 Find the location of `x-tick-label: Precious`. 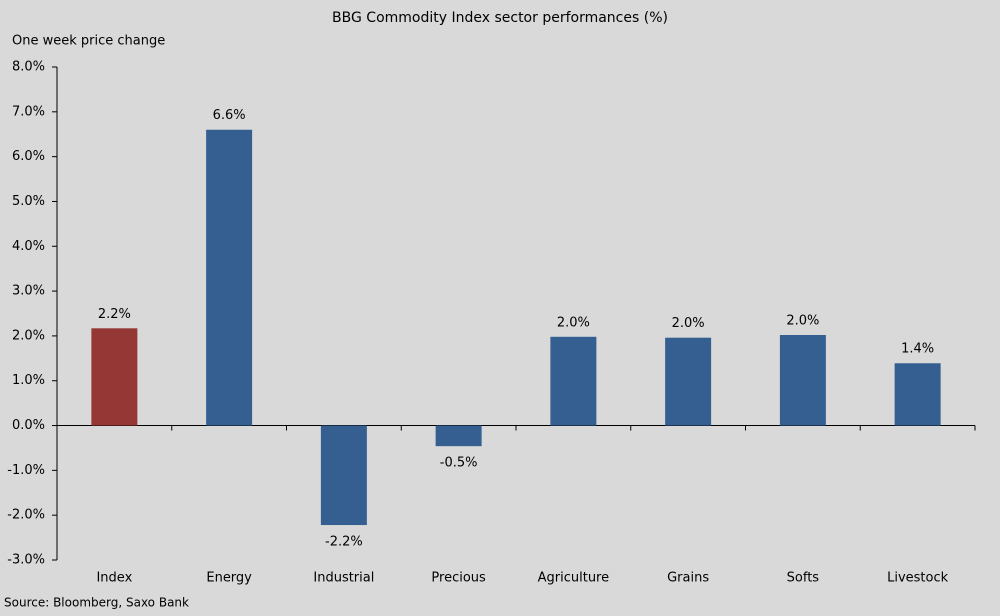

x-tick-label: Precious is located at coordinates (458, 578).